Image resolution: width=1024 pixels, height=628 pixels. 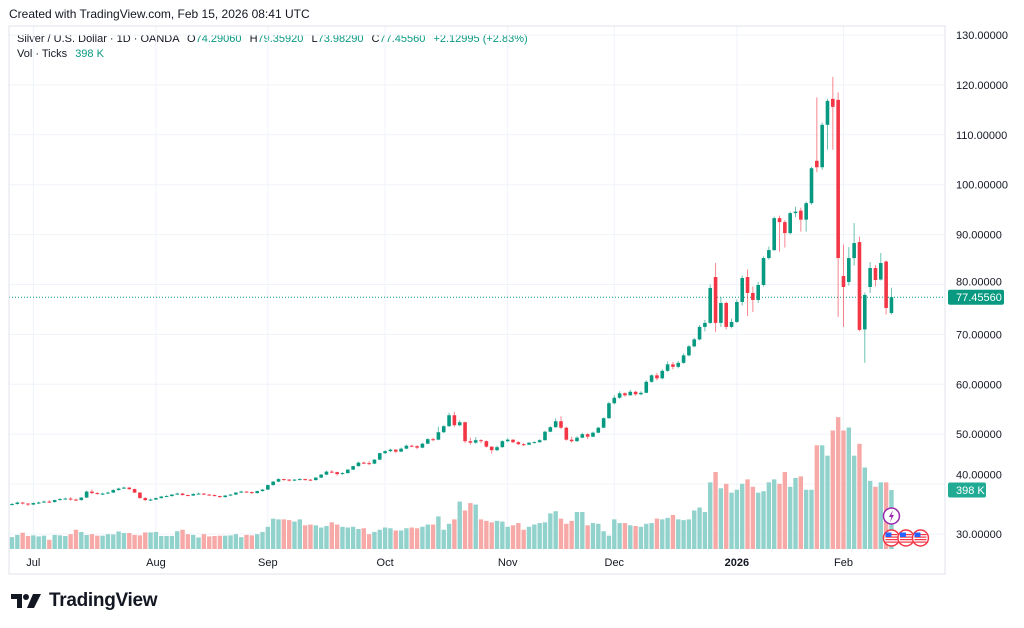 I want to click on time-tick-label: Jul, so click(x=33, y=563).